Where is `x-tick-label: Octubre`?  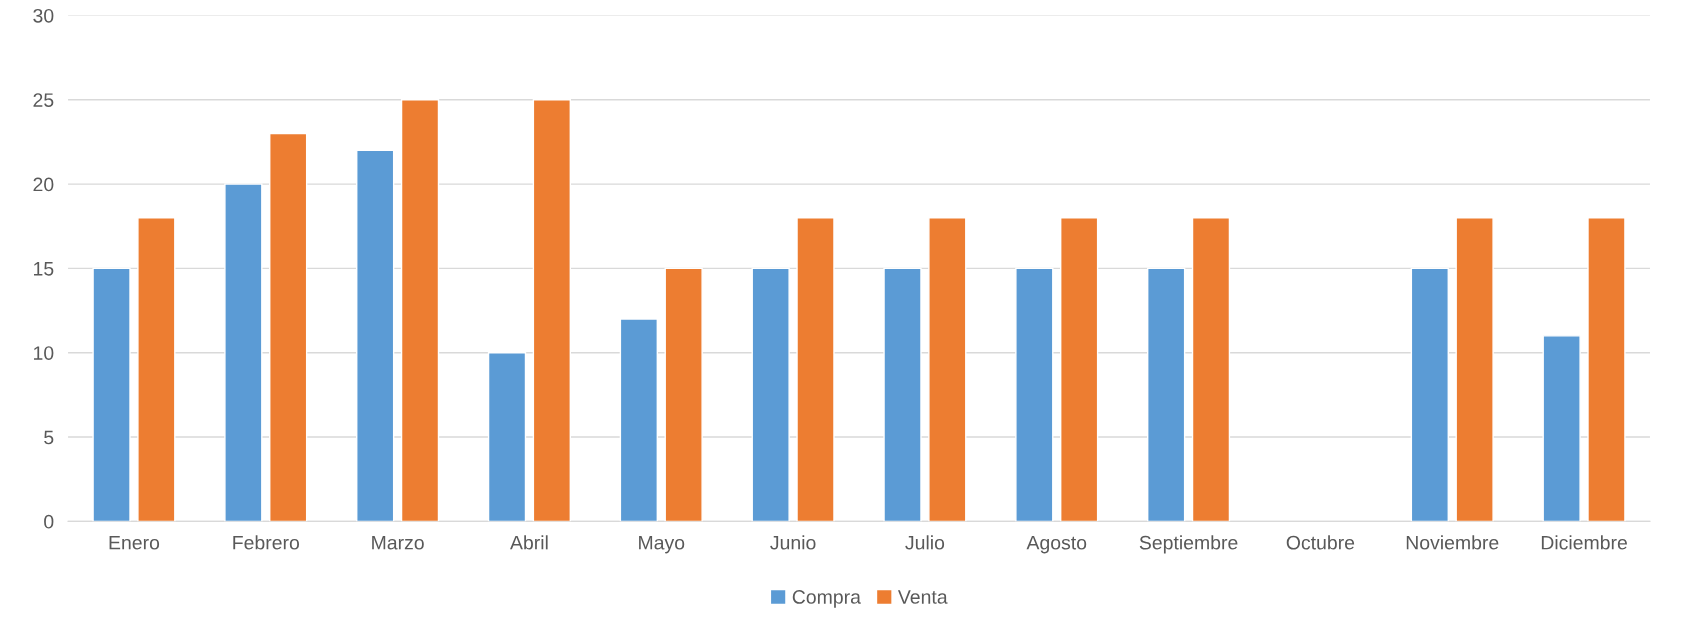
x-tick-label: Octubre is located at coordinates (1320, 542).